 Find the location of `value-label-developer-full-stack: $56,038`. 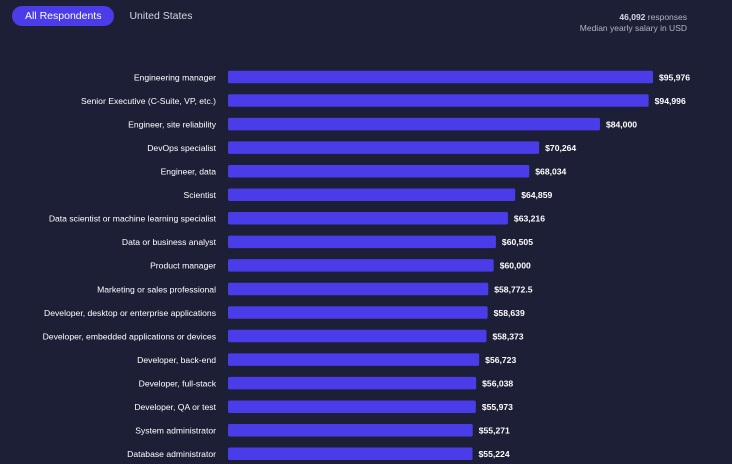

value-label-developer-full-stack: $56,038 is located at coordinates (497, 383).